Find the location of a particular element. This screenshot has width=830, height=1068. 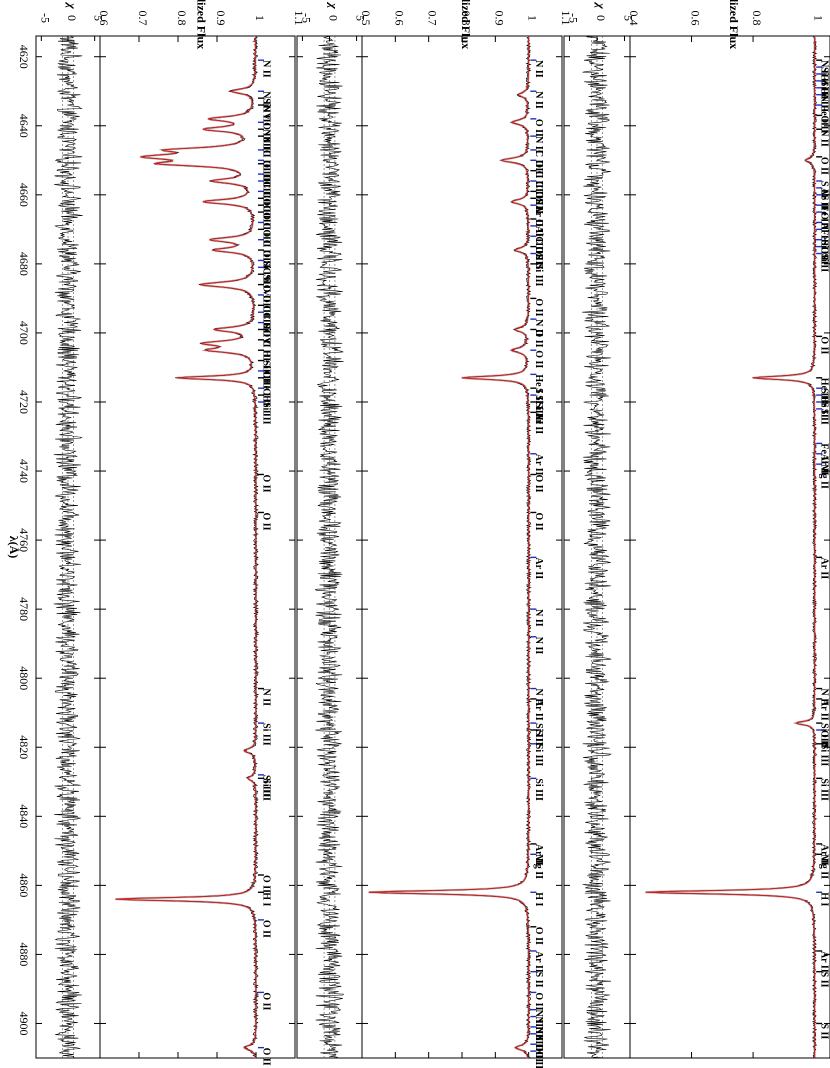

x-tick-label: 4840 is located at coordinates (24, 816).